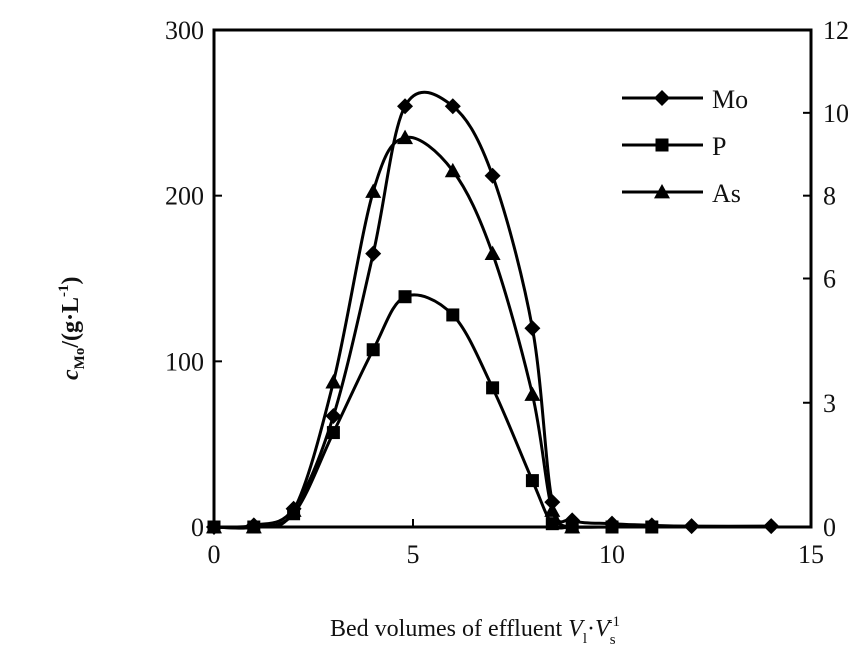 This screenshot has height=662, width=868. I want to click on legend: Mo P As, so click(685, 146).